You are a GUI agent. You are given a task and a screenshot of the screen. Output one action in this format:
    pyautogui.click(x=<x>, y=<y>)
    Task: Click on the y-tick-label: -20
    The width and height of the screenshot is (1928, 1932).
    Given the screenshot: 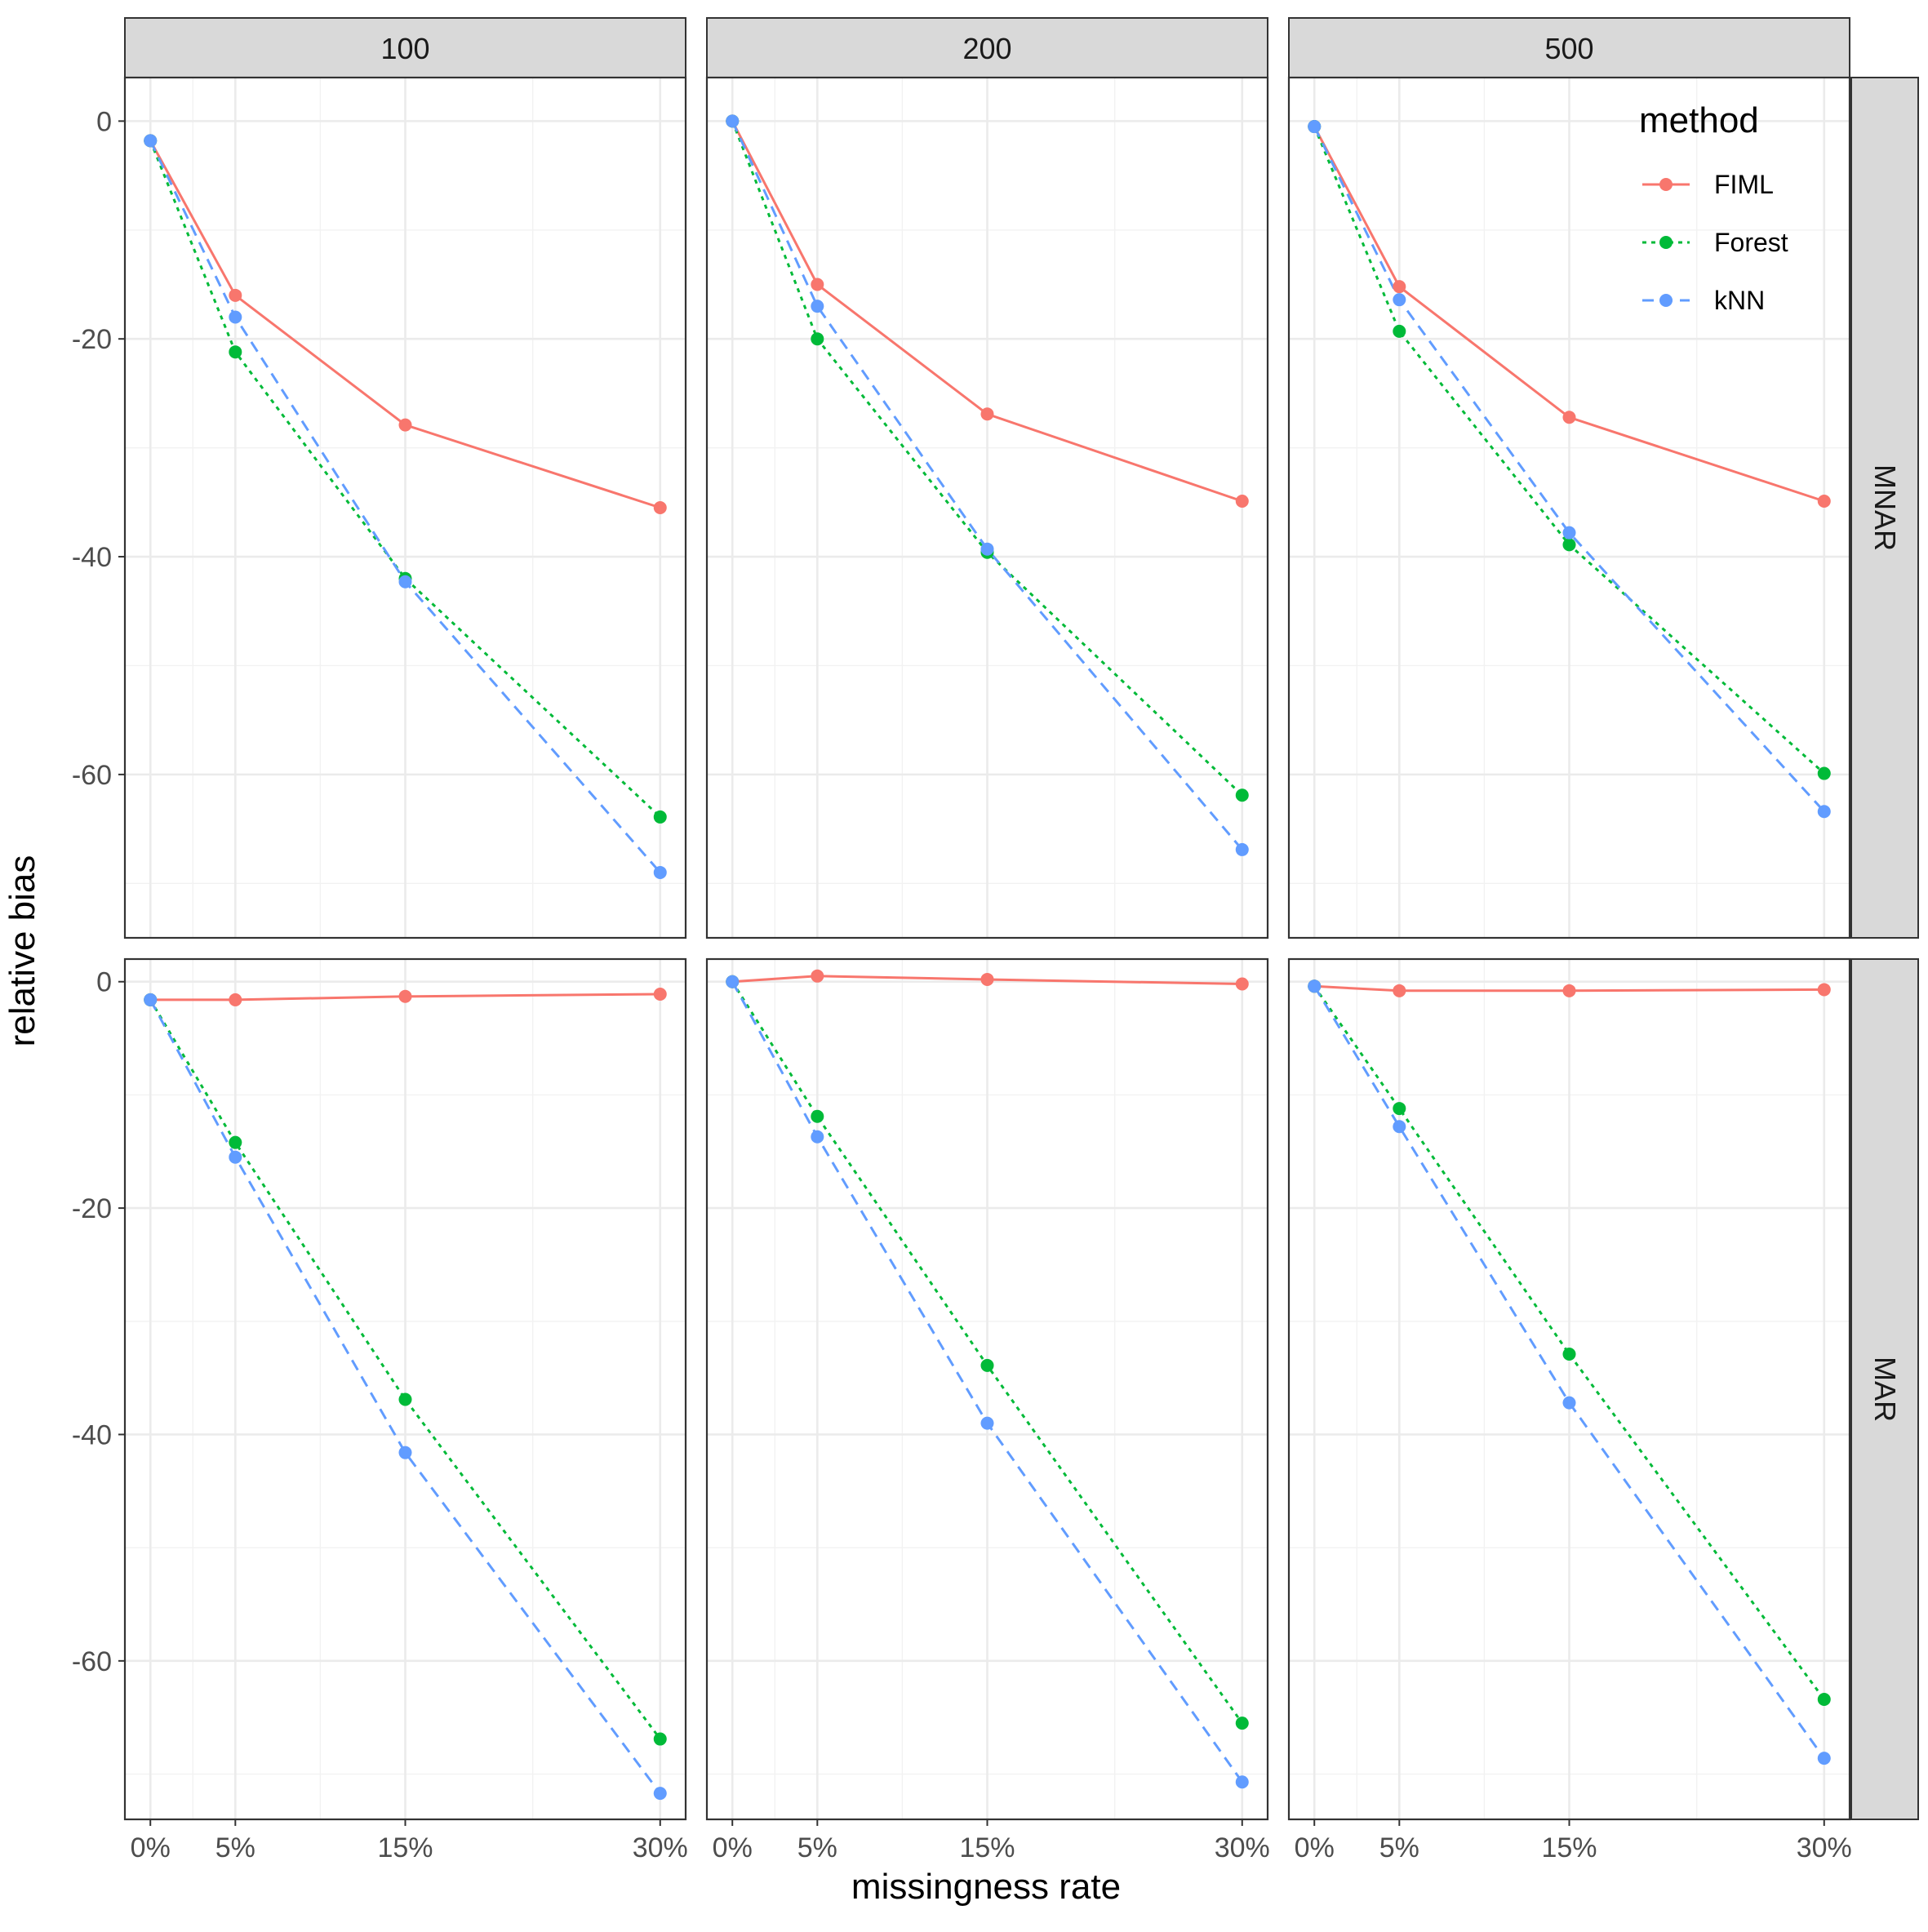 What is the action you would take?
    pyautogui.click(x=92, y=339)
    